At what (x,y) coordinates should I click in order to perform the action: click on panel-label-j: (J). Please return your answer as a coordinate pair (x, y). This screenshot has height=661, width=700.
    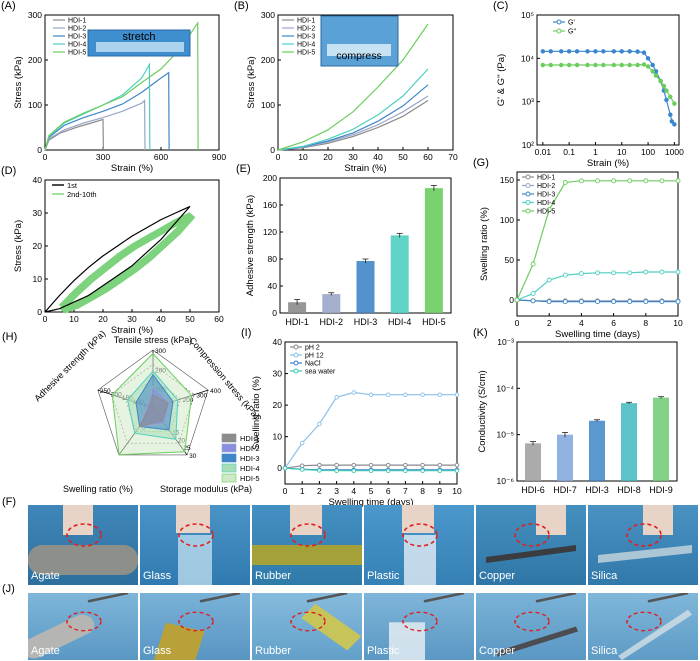
    Looking at the image, I should click on (8, 589).